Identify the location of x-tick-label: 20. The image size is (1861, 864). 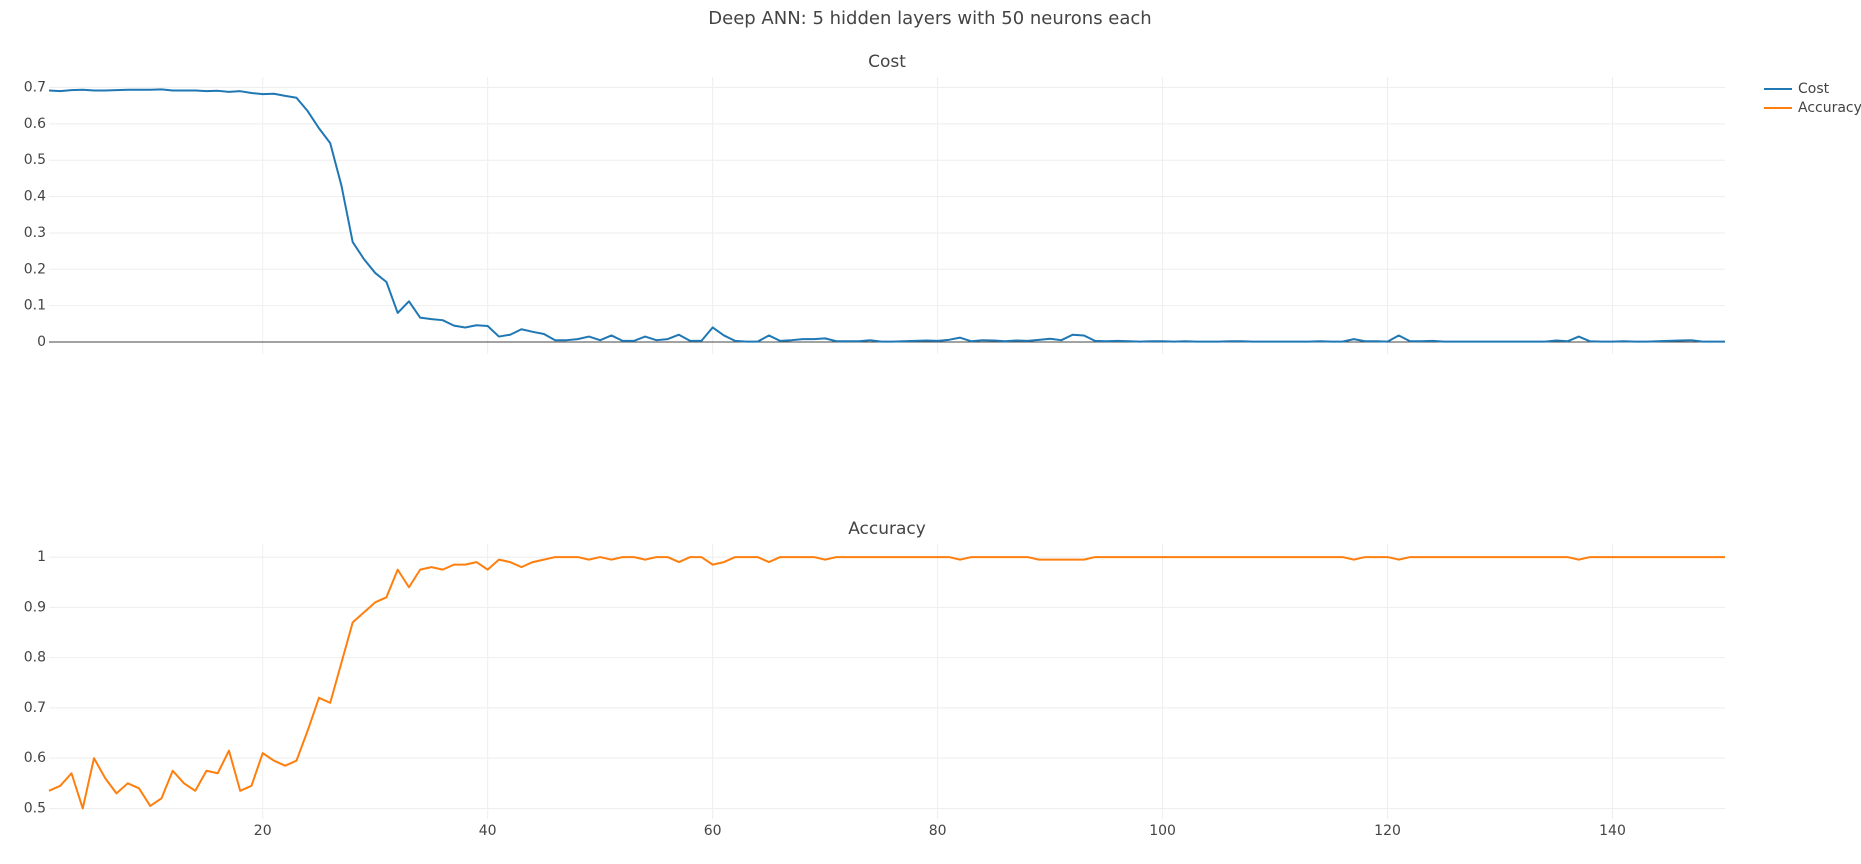
(263, 831).